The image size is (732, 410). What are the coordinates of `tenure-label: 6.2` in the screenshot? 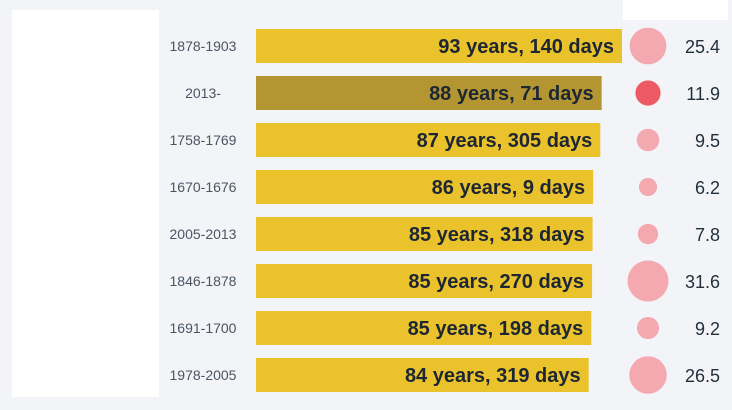 It's located at (707, 188).